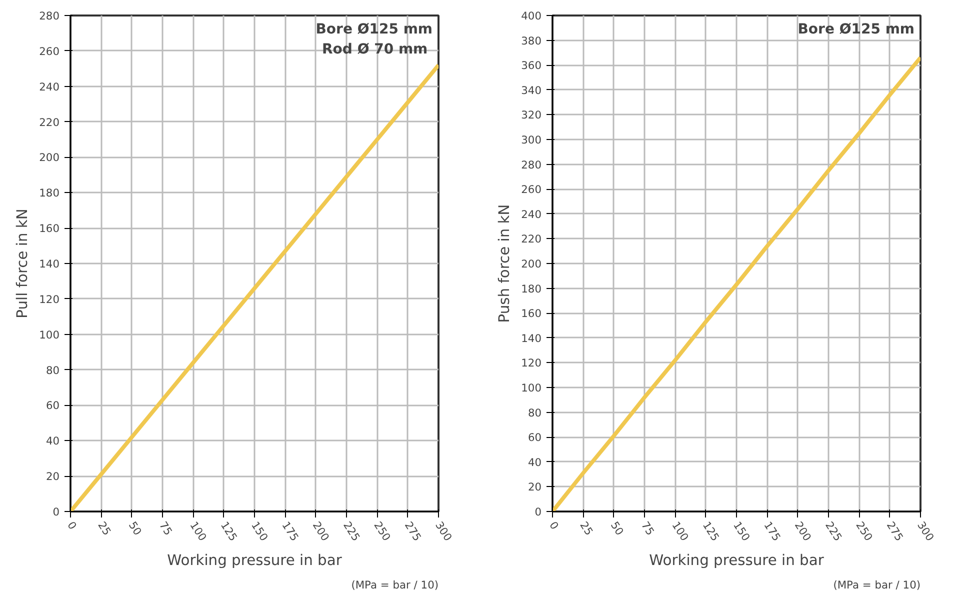 The image size is (963, 601). I want to click on y-axis-title: Pull force in kN, so click(23, 263).